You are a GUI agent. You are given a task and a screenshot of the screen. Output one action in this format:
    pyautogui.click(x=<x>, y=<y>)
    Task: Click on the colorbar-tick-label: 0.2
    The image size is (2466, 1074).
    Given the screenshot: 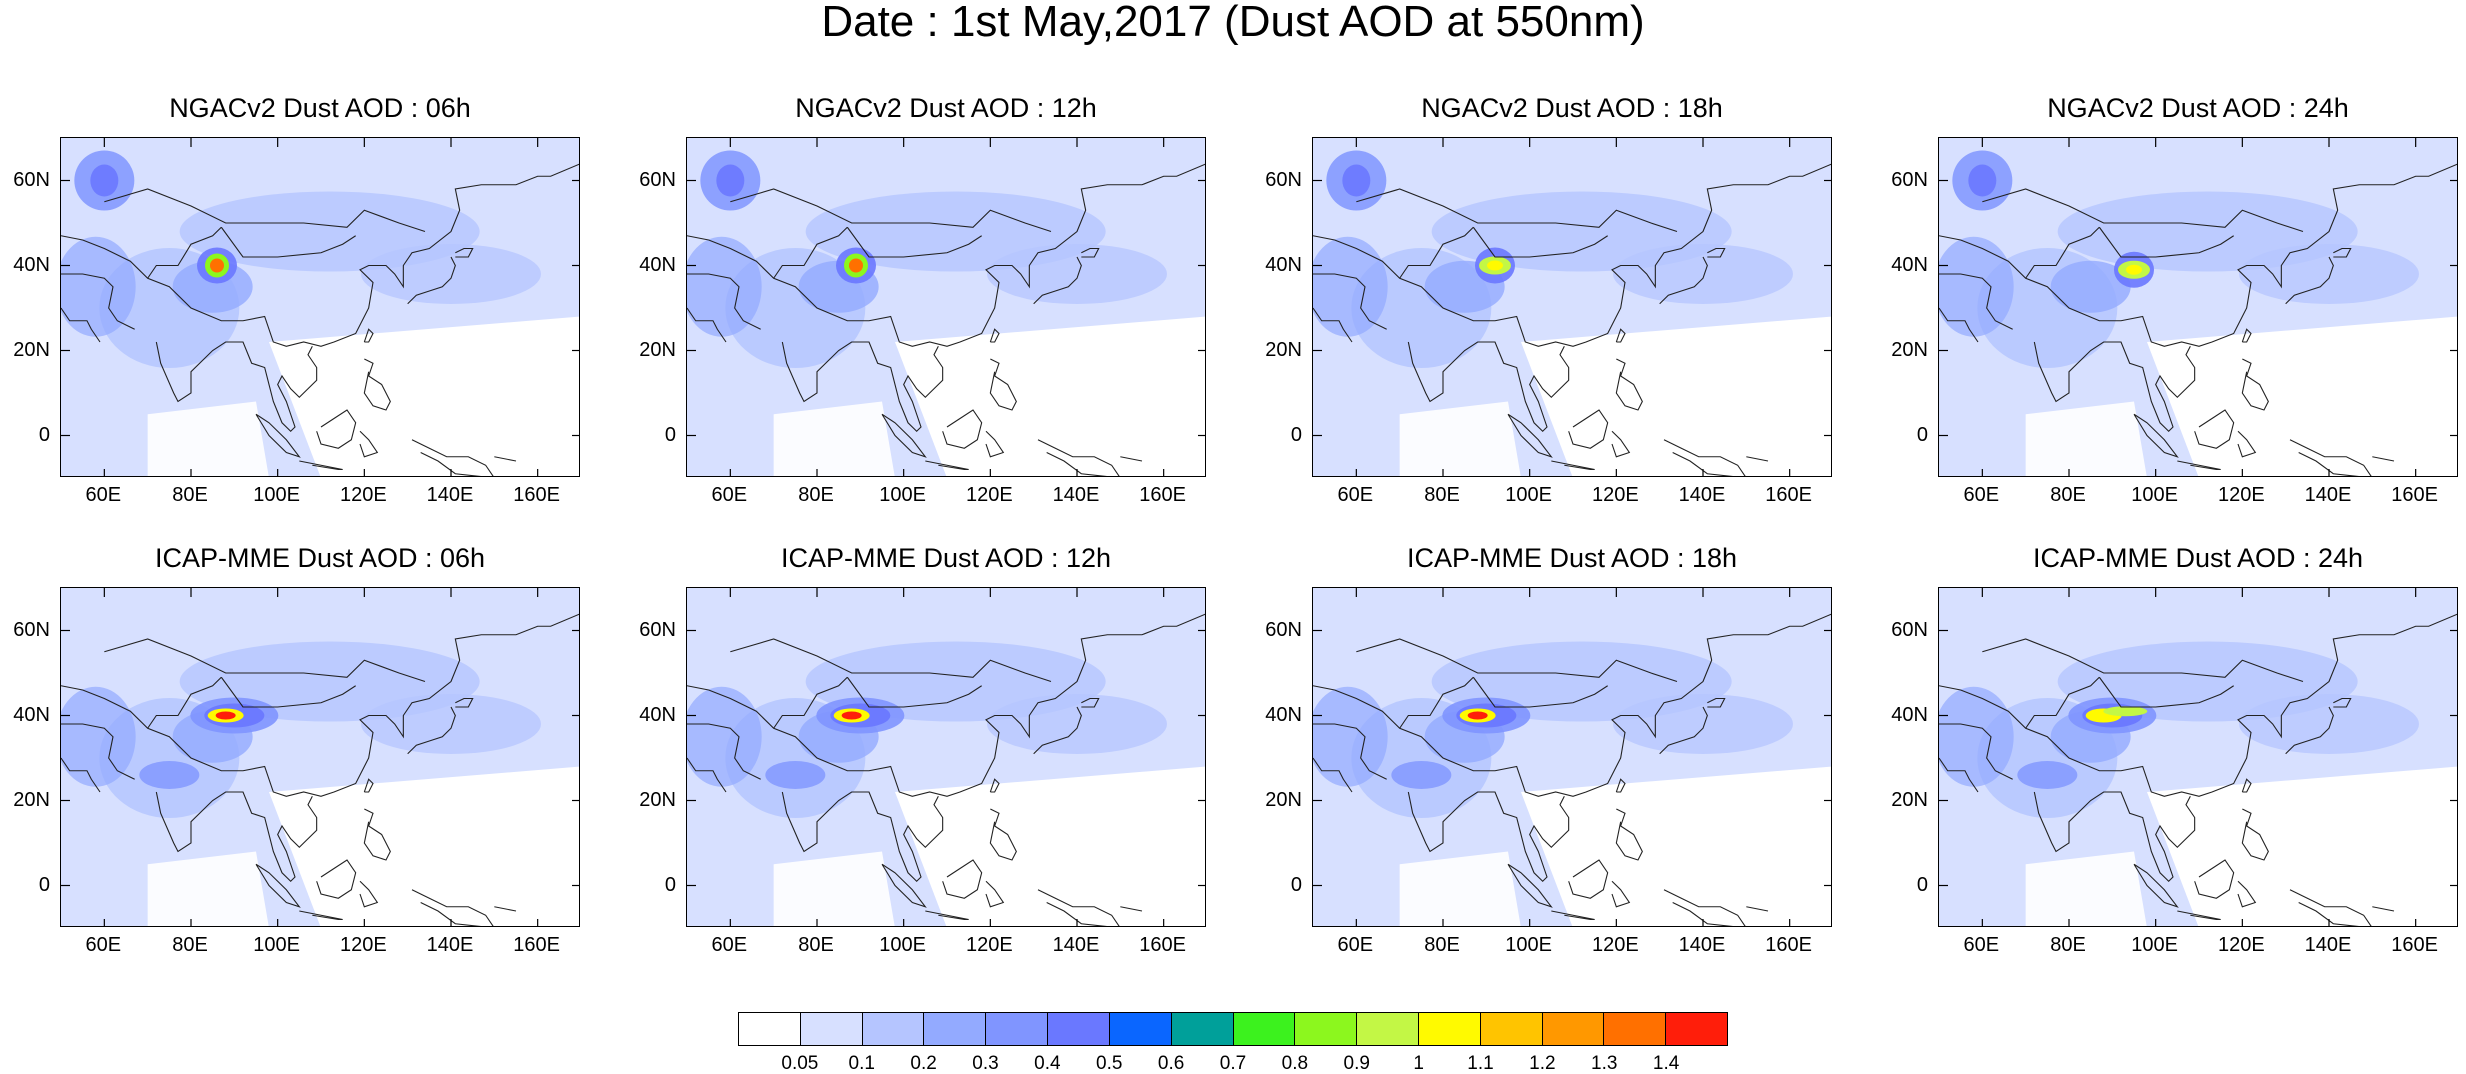 What is the action you would take?
    pyautogui.click(x=923, y=1063)
    